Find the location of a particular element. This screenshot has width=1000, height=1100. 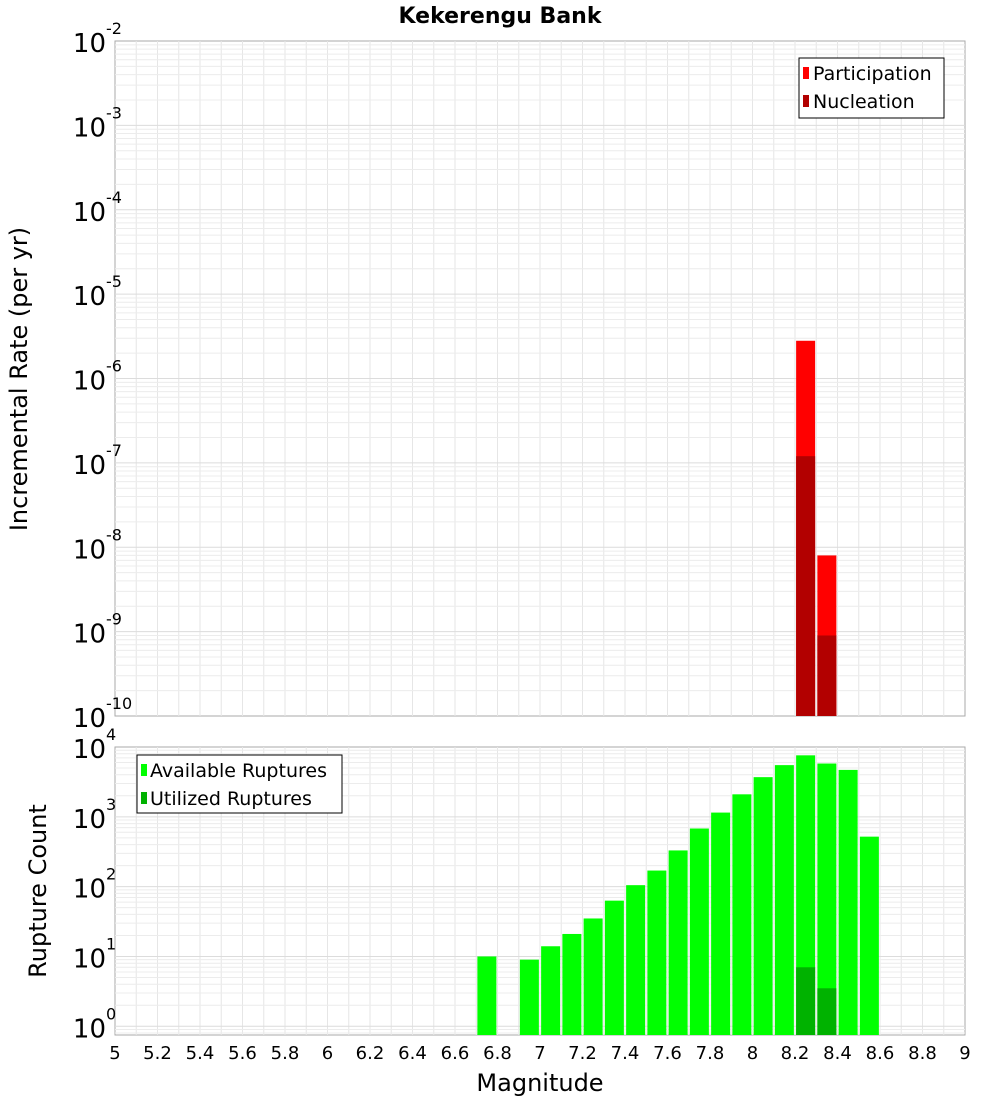

y-tick-exponent: 3 is located at coordinates (111, 804).